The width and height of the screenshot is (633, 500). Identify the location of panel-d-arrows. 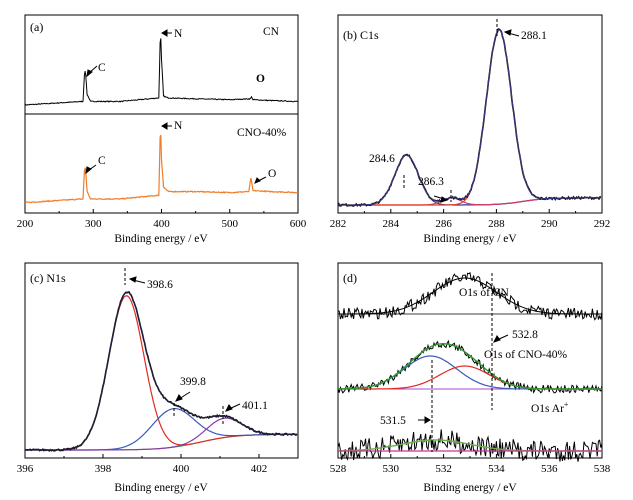
(463, 379).